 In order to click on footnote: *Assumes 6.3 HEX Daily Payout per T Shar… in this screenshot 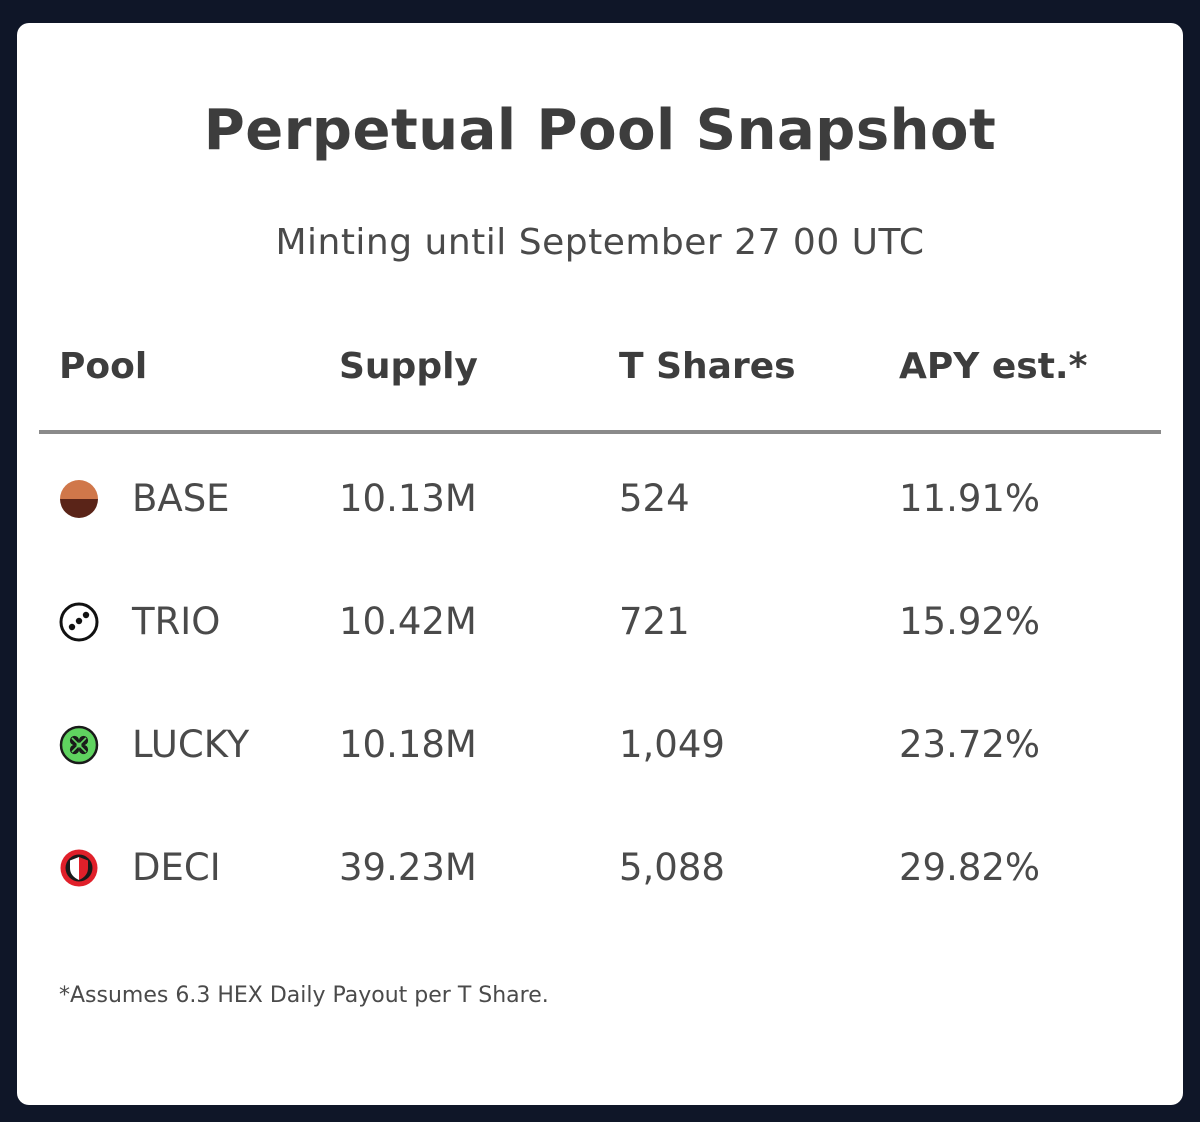, I will do `click(304, 995)`.